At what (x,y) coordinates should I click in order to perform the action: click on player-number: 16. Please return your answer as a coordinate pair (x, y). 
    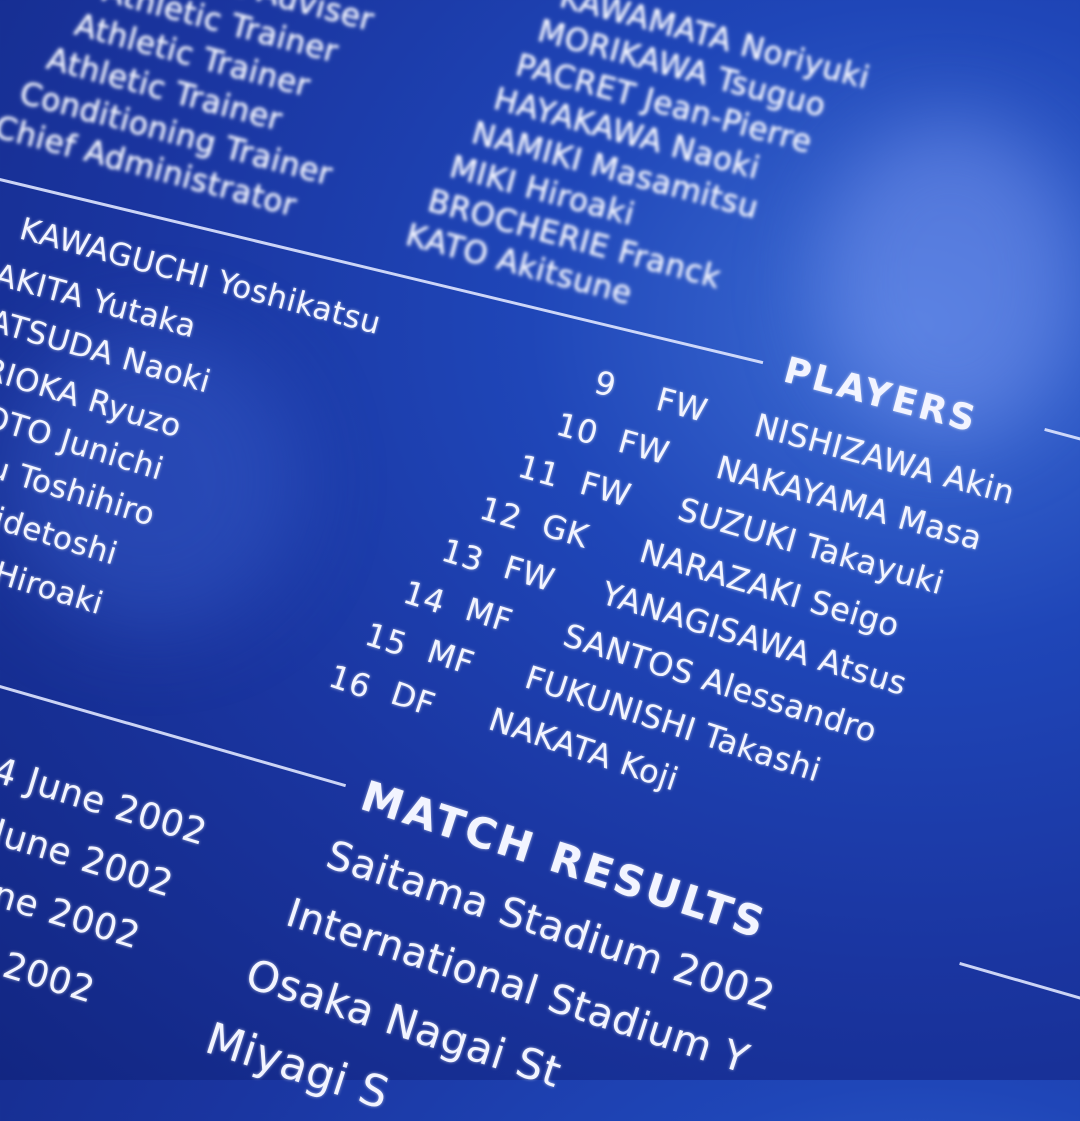
    Looking at the image, I should click on (350, 682).